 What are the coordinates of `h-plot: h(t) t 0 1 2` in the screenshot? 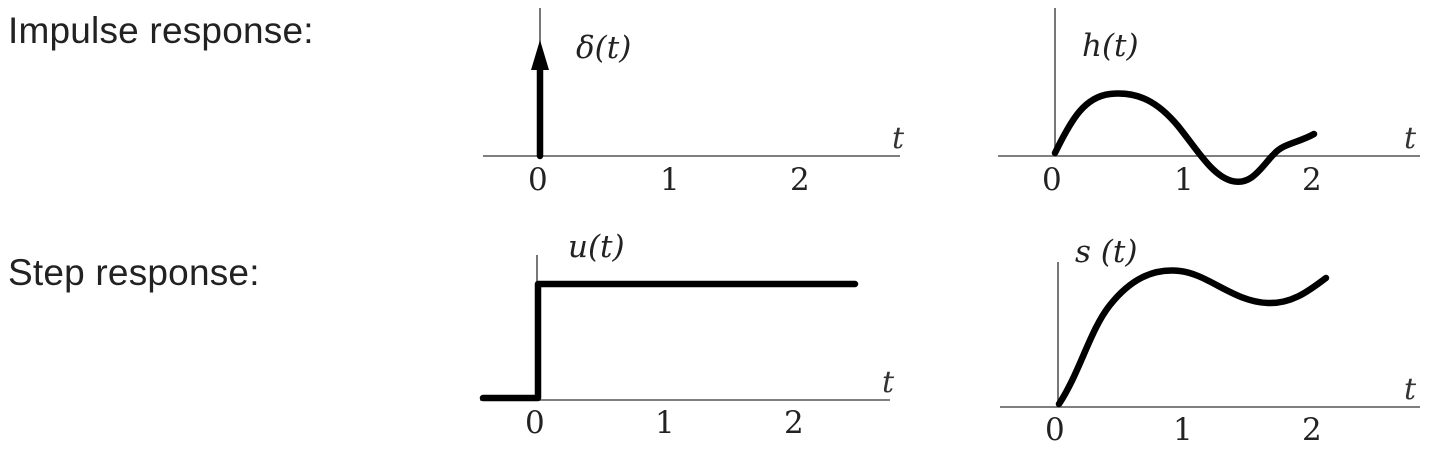 It's located at (1209, 103).